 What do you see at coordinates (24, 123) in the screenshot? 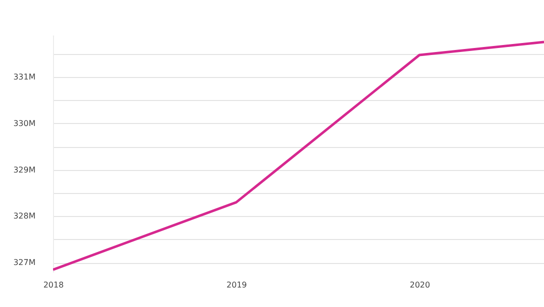
I see `y-tick-label: 330M` at bounding box center [24, 123].